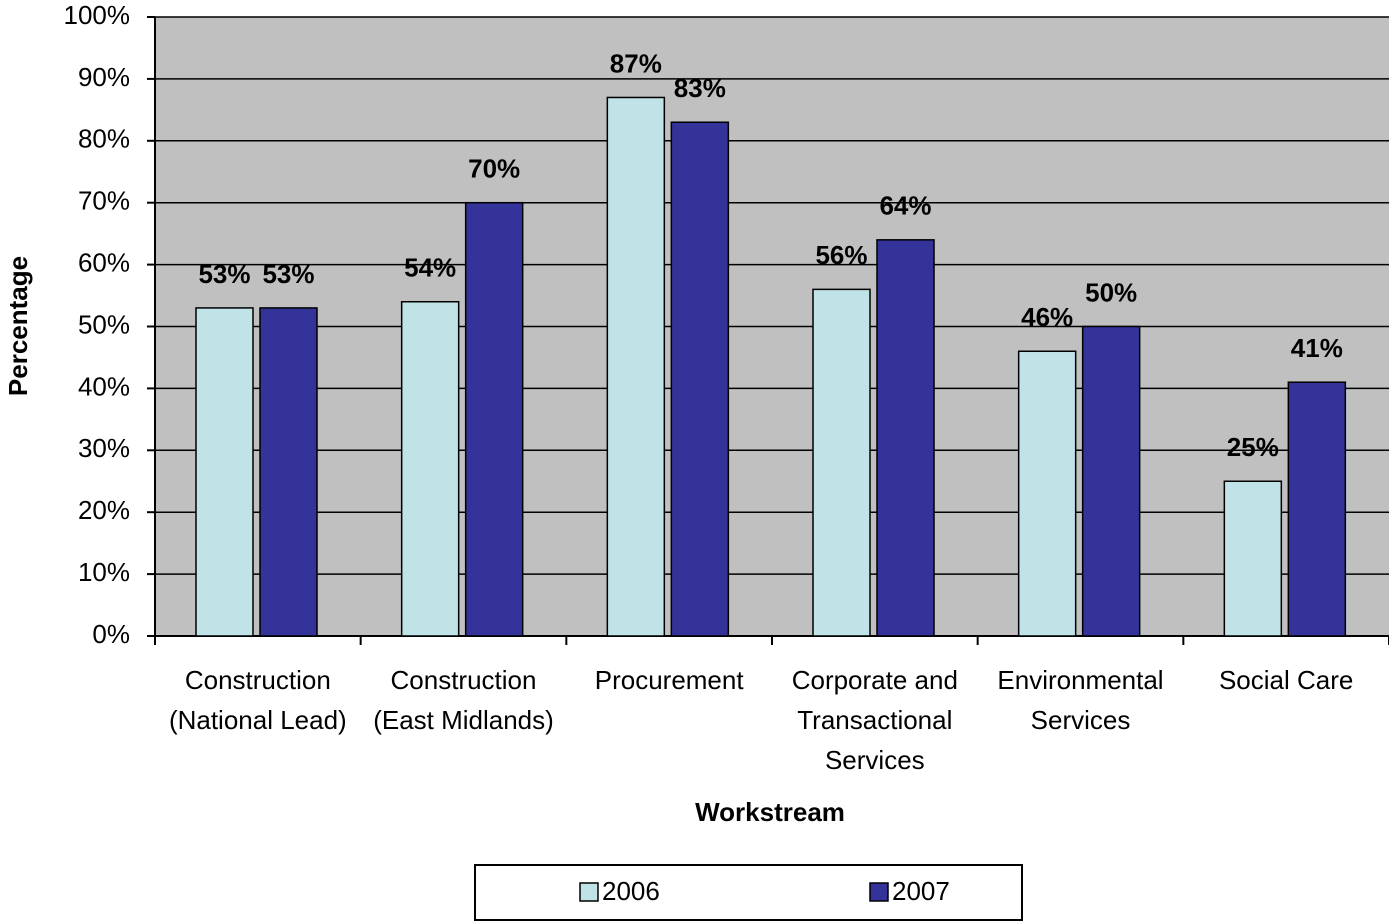 The width and height of the screenshot is (1389, 922). What do you see at coordinates (1047, 317) in the screenshot?
I see `data-label: 46%` at bounding box center [1047, 317].